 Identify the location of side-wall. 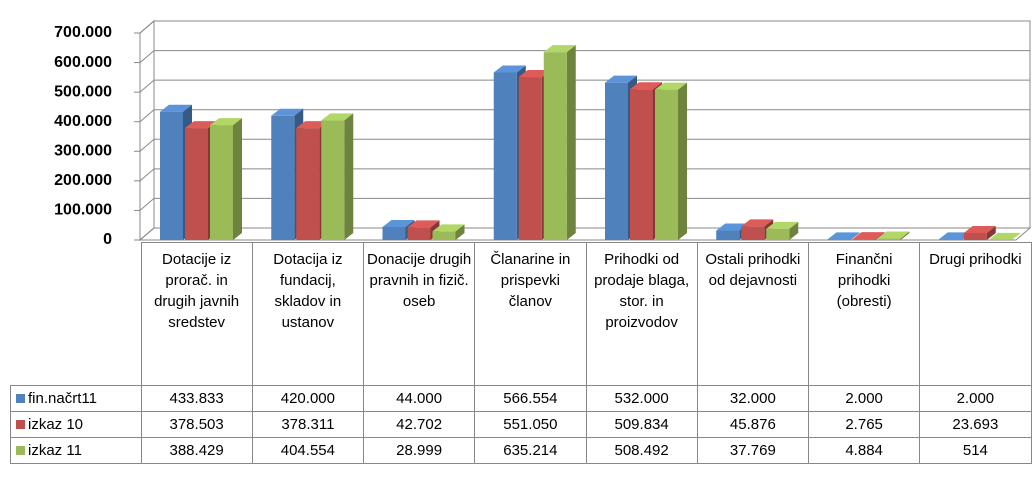
(147, 130).